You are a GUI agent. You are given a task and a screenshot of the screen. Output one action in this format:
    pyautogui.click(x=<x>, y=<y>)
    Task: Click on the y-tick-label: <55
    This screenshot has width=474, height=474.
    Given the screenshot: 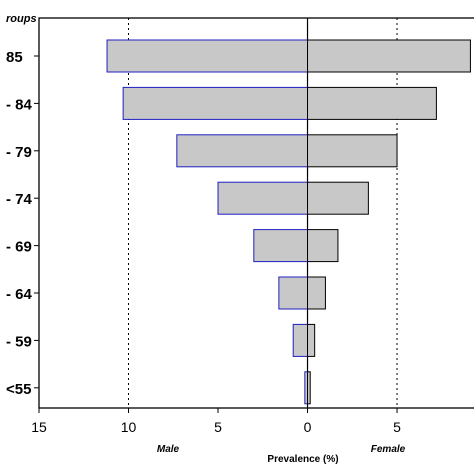 What is the action you would take?
    pyautogui.click(x=18, y=389)
    